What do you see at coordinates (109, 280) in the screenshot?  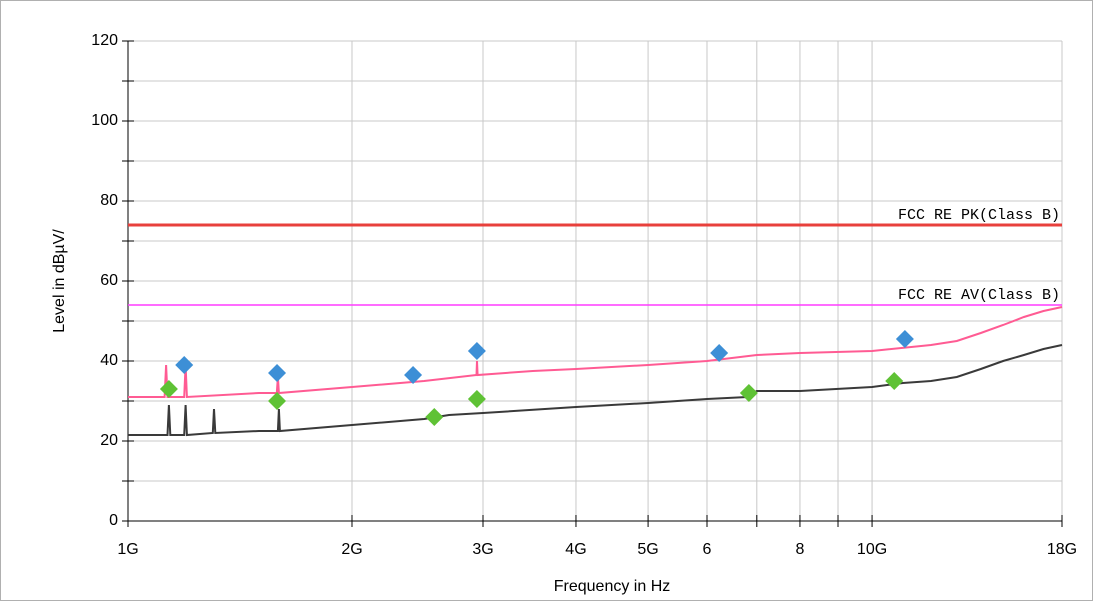 I see `y-tick-label: 60` at bounding box center [109, 280].